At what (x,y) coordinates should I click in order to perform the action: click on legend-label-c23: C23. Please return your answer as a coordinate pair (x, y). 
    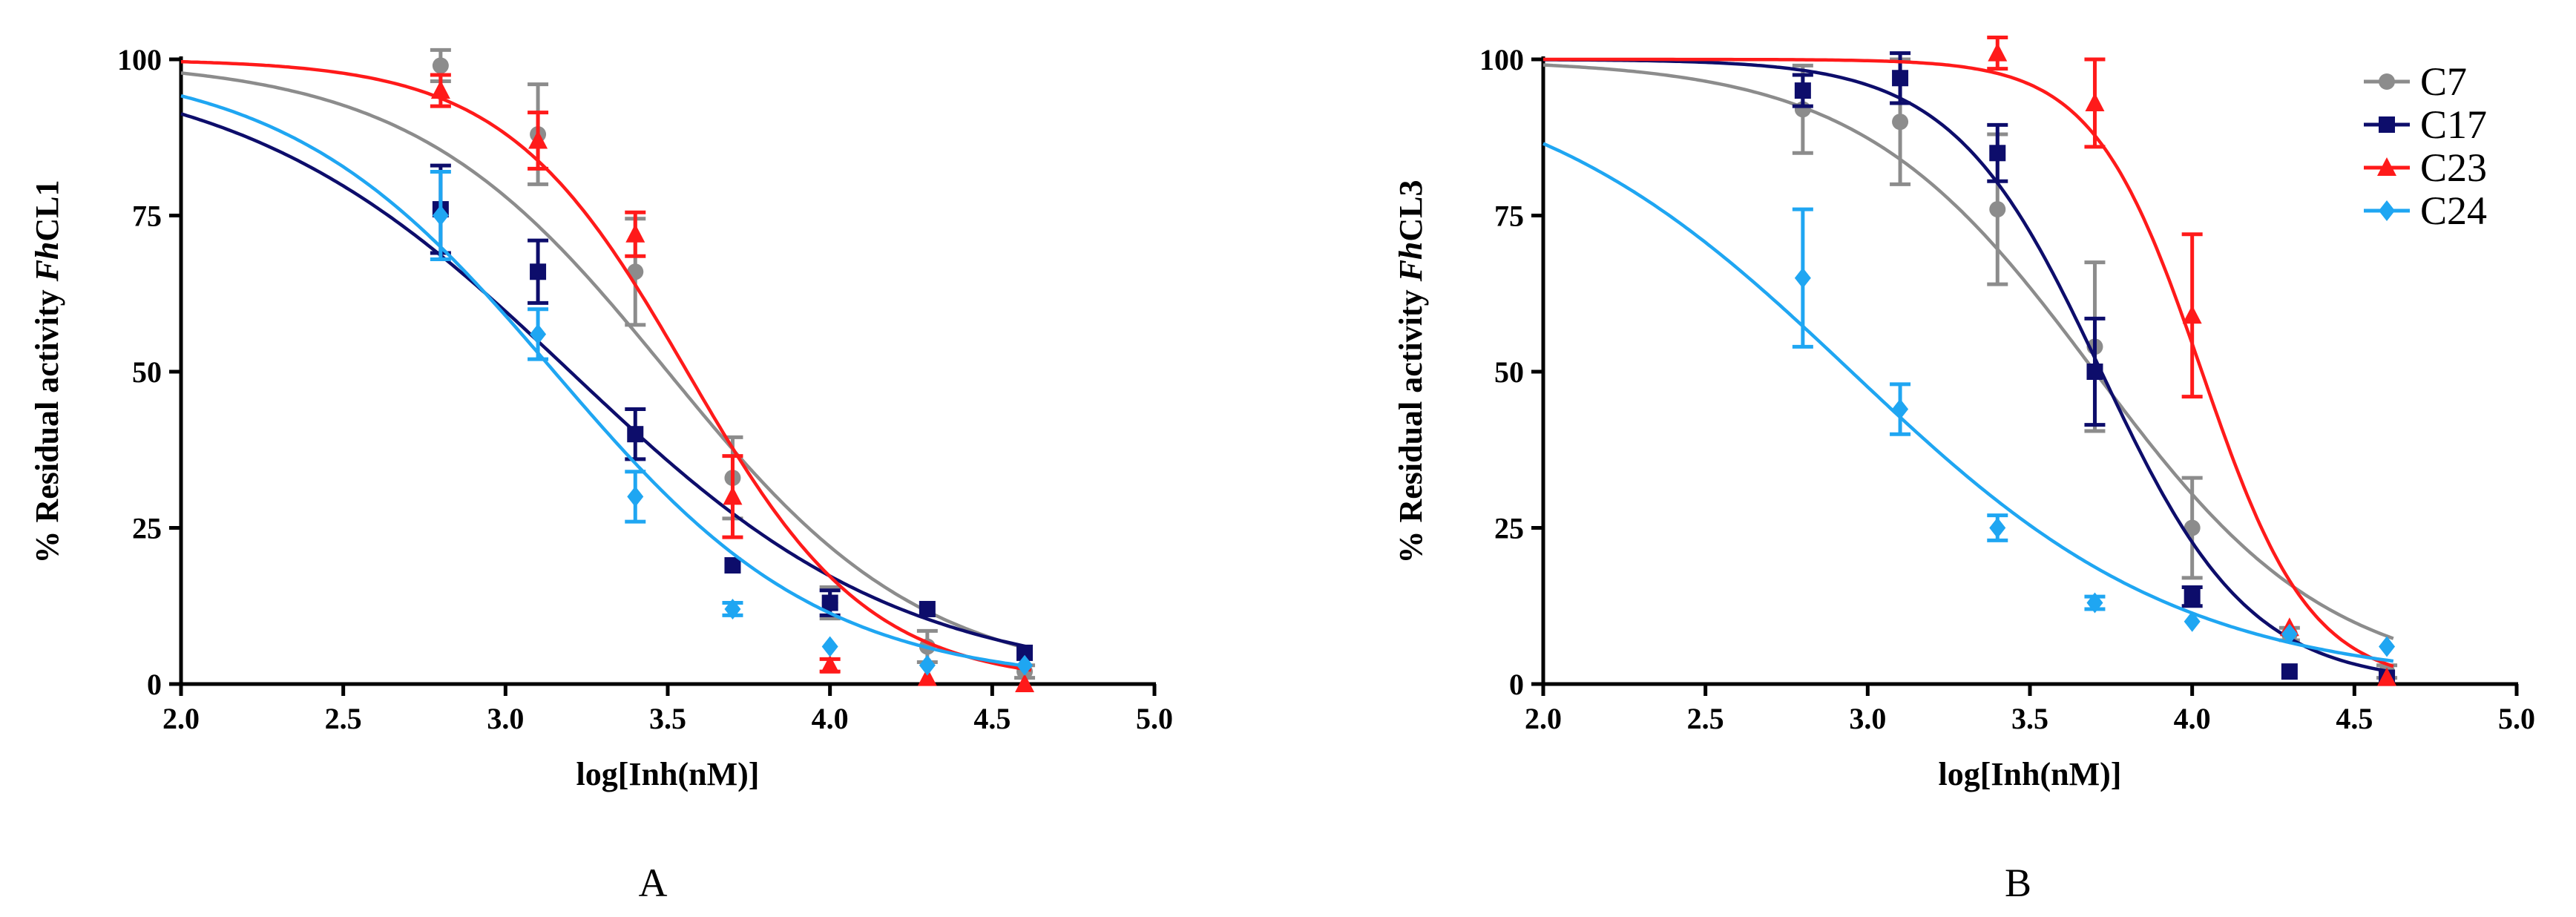
    Looking at the image, I should click on (2453, 167).